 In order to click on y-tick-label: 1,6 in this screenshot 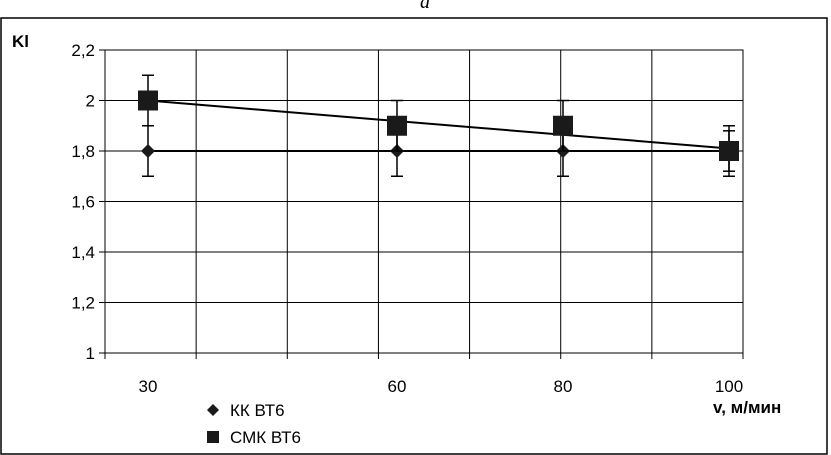, I will do `click(83, 202)`.